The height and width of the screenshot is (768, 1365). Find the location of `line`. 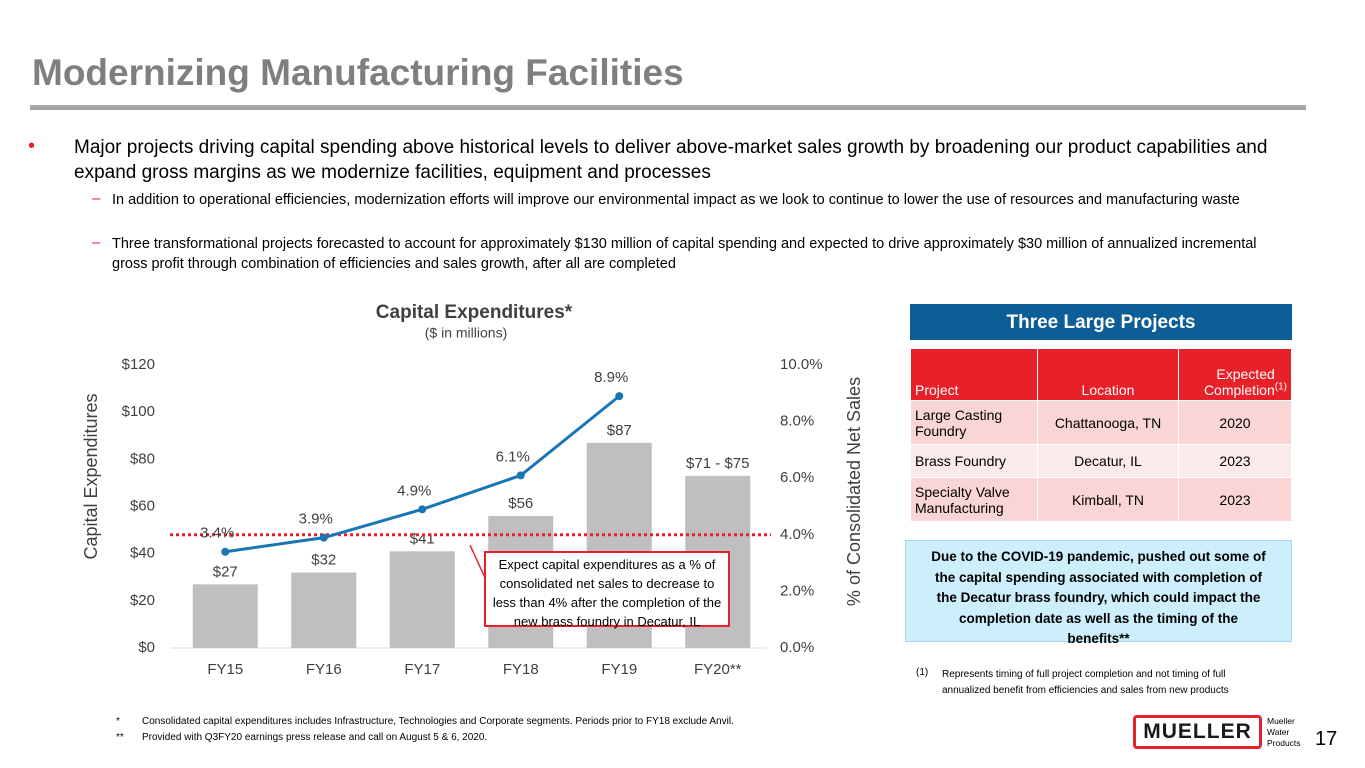

line is located at coordinates (423, 474).